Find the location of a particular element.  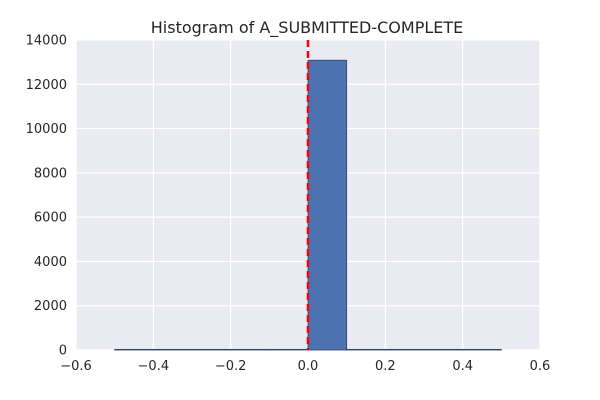

x-tick-label: −0.4 is located at coordinates (154, 366).